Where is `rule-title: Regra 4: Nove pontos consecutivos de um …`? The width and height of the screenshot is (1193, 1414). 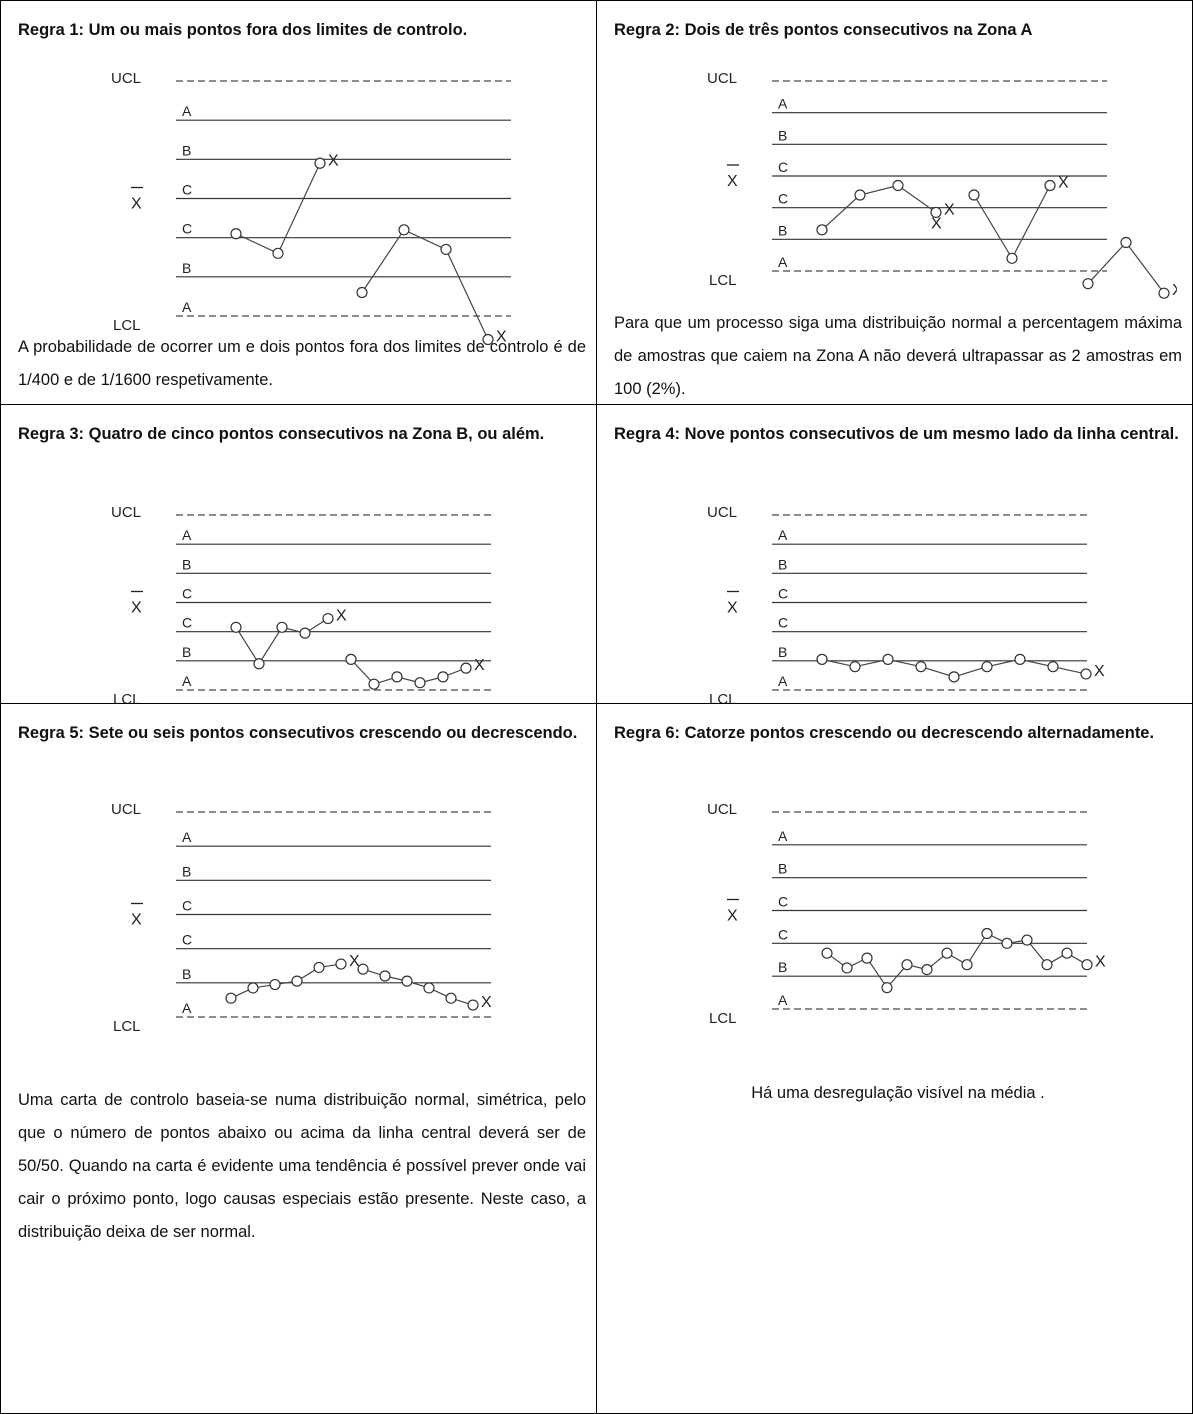
rule-title: Regra 4: Nove pontos consecutivos de um … is located at coordinates (896, 434).